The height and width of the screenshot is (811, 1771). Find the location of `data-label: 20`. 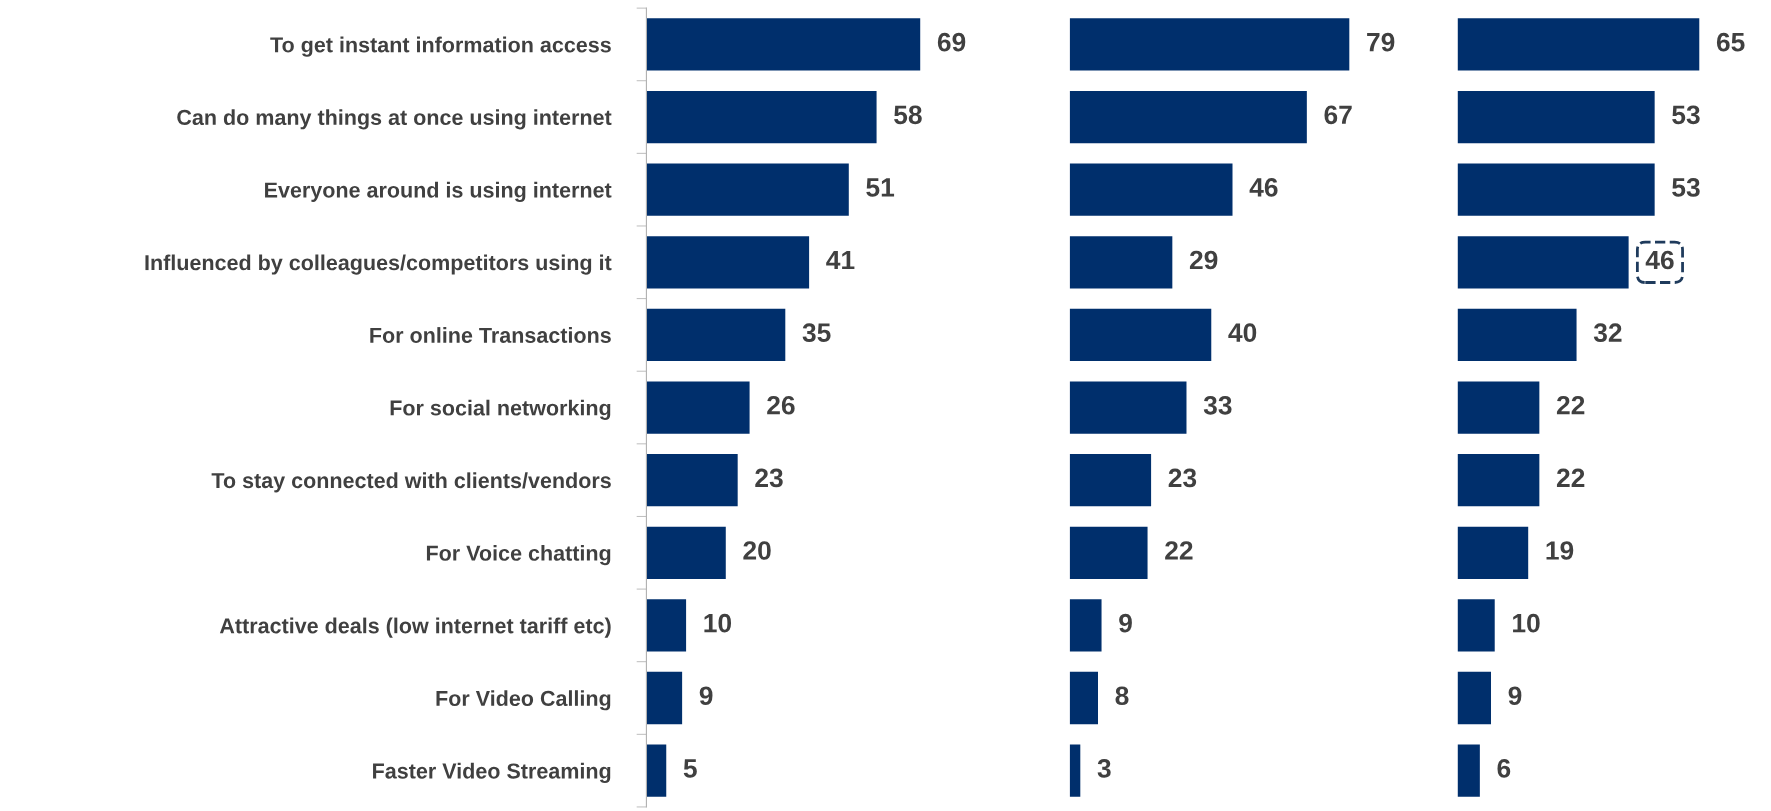

data-label: 20 is located at coordinates (757, 550).